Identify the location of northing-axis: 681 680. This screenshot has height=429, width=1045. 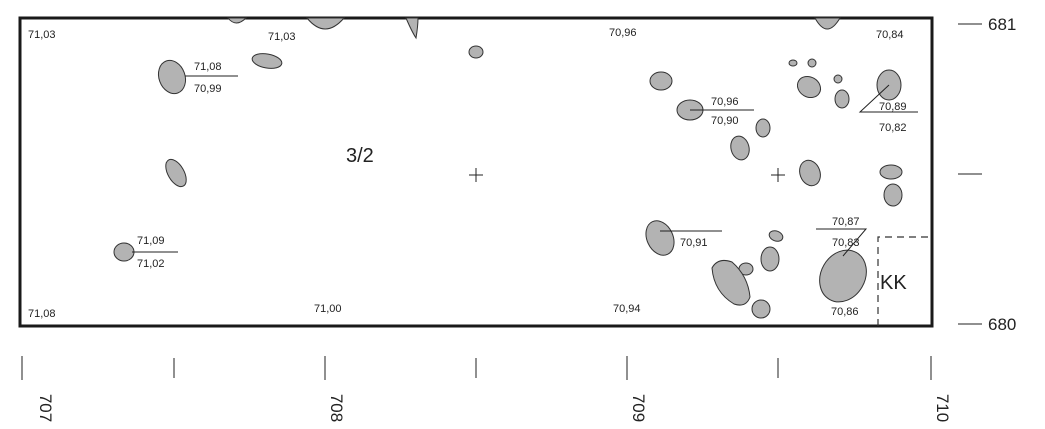
(987, 174).